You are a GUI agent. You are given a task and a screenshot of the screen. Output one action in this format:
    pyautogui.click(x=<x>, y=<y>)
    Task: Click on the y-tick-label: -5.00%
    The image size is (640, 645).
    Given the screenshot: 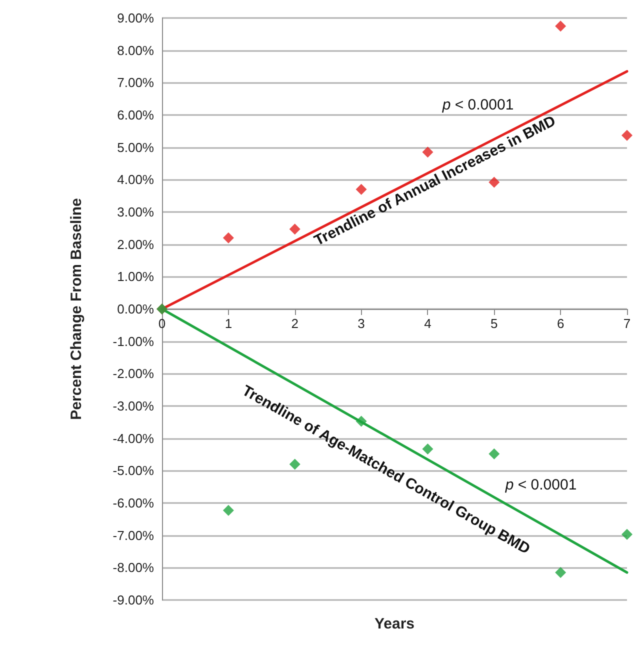 What is the action you would take?
    pyautogui.click(x=133, y=470)
    